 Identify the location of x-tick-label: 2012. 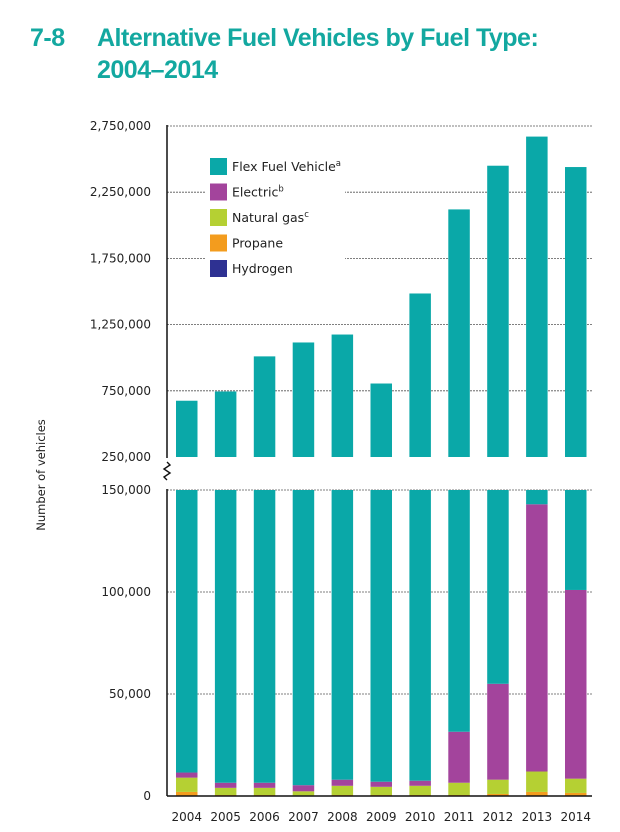
(498, 817).